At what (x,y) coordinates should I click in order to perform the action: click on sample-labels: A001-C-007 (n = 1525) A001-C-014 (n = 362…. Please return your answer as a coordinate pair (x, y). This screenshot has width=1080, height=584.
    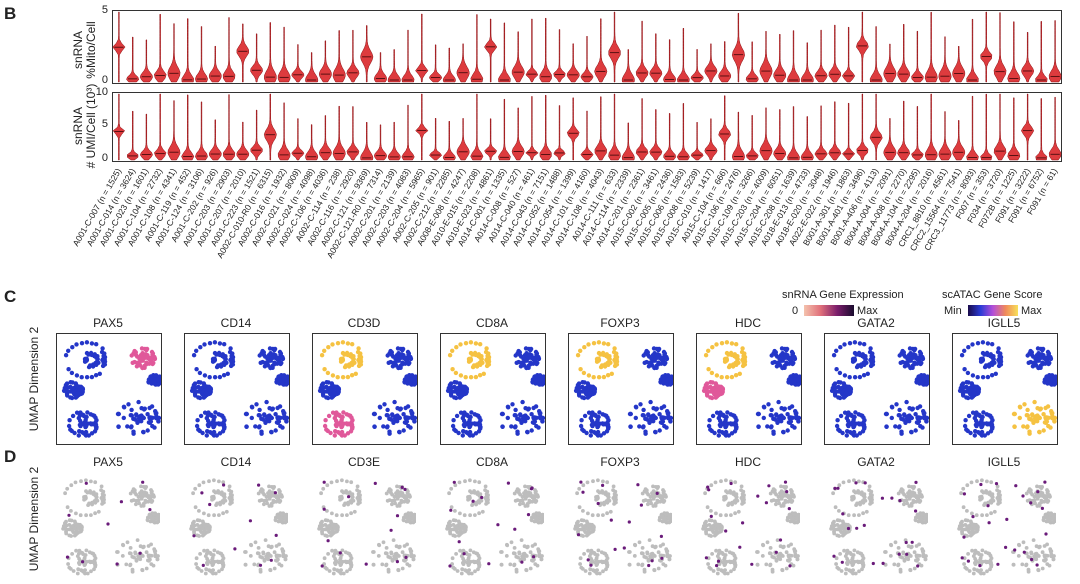
    Looking at the image, I should click on (564, 213).